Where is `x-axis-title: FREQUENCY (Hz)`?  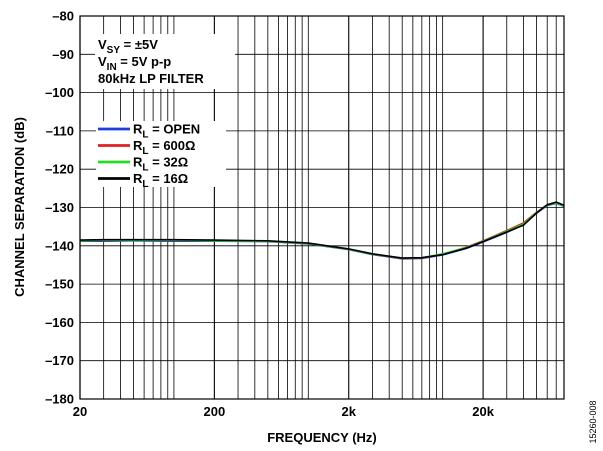
x-axis-title: FREQUENCY (Hz) is located at coordinates (322, 437).